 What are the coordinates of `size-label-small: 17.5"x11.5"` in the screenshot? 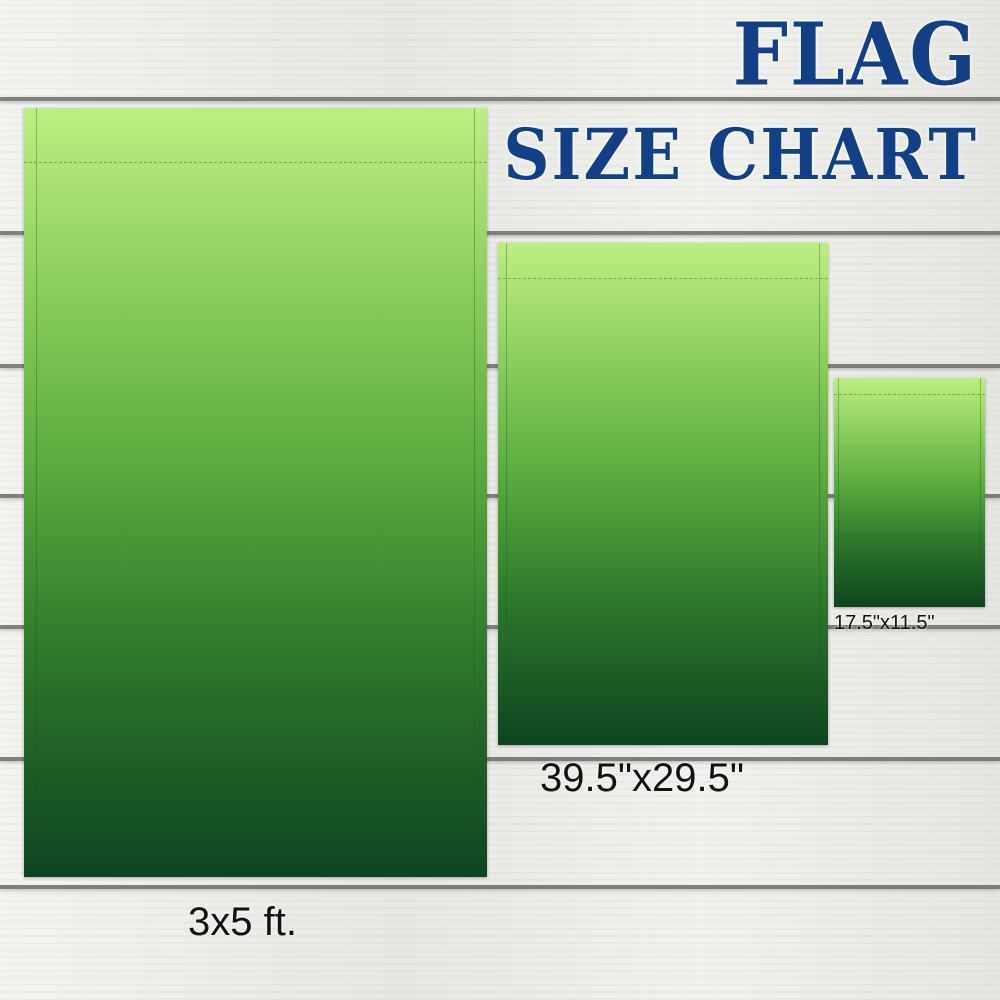 It's located at (884, 623).